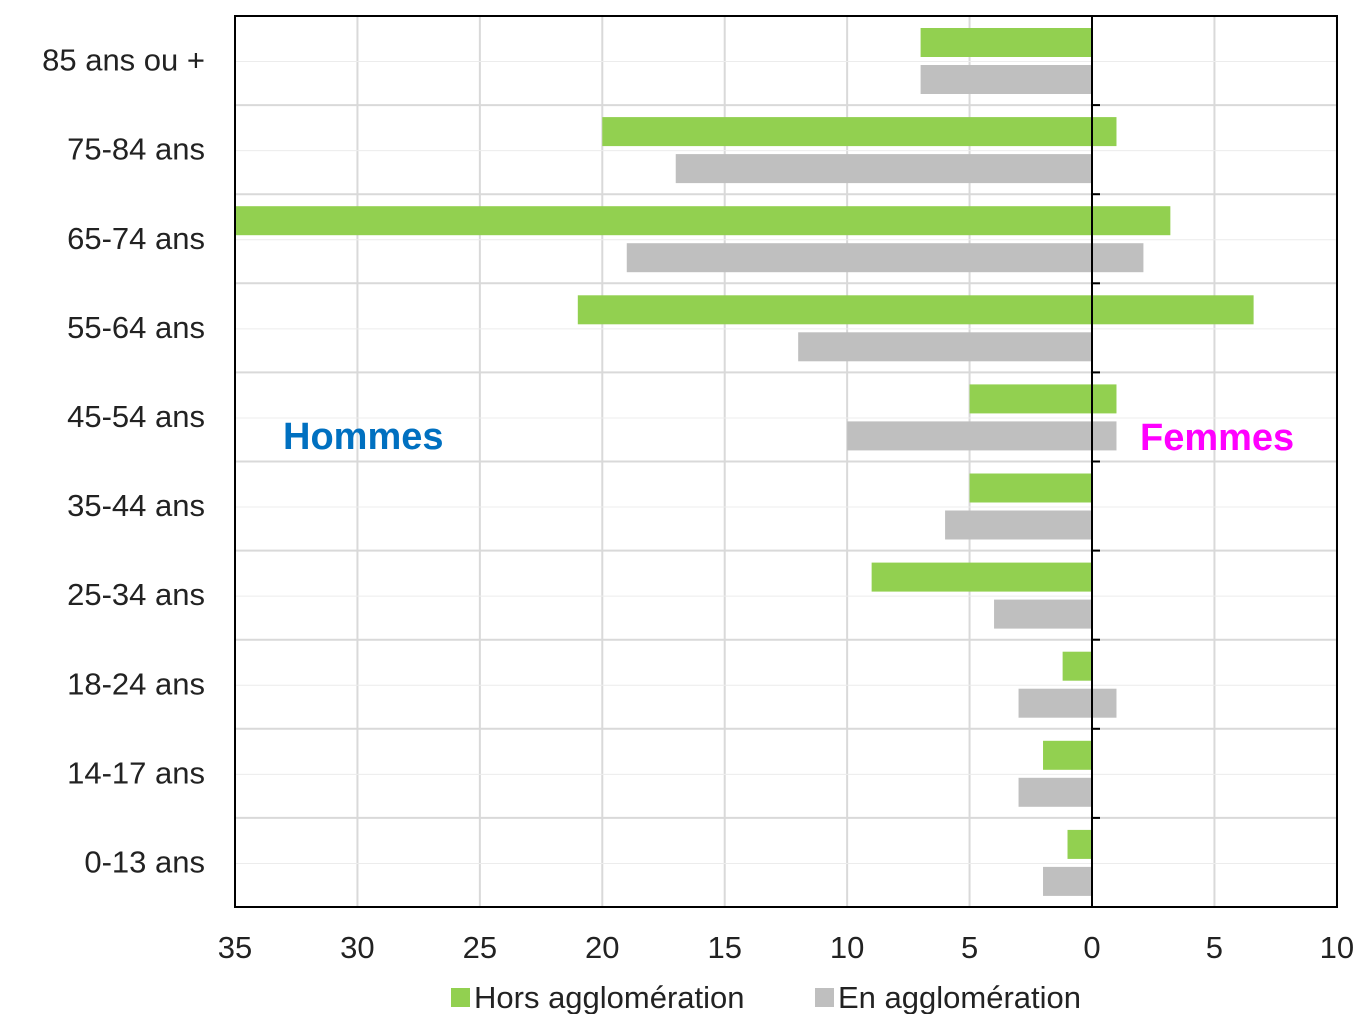 This screenshot has height=1014, width=1361. Describe the element at coordinates (824, 997) in the screenshot. I see `legend-swatch-en` at that location.